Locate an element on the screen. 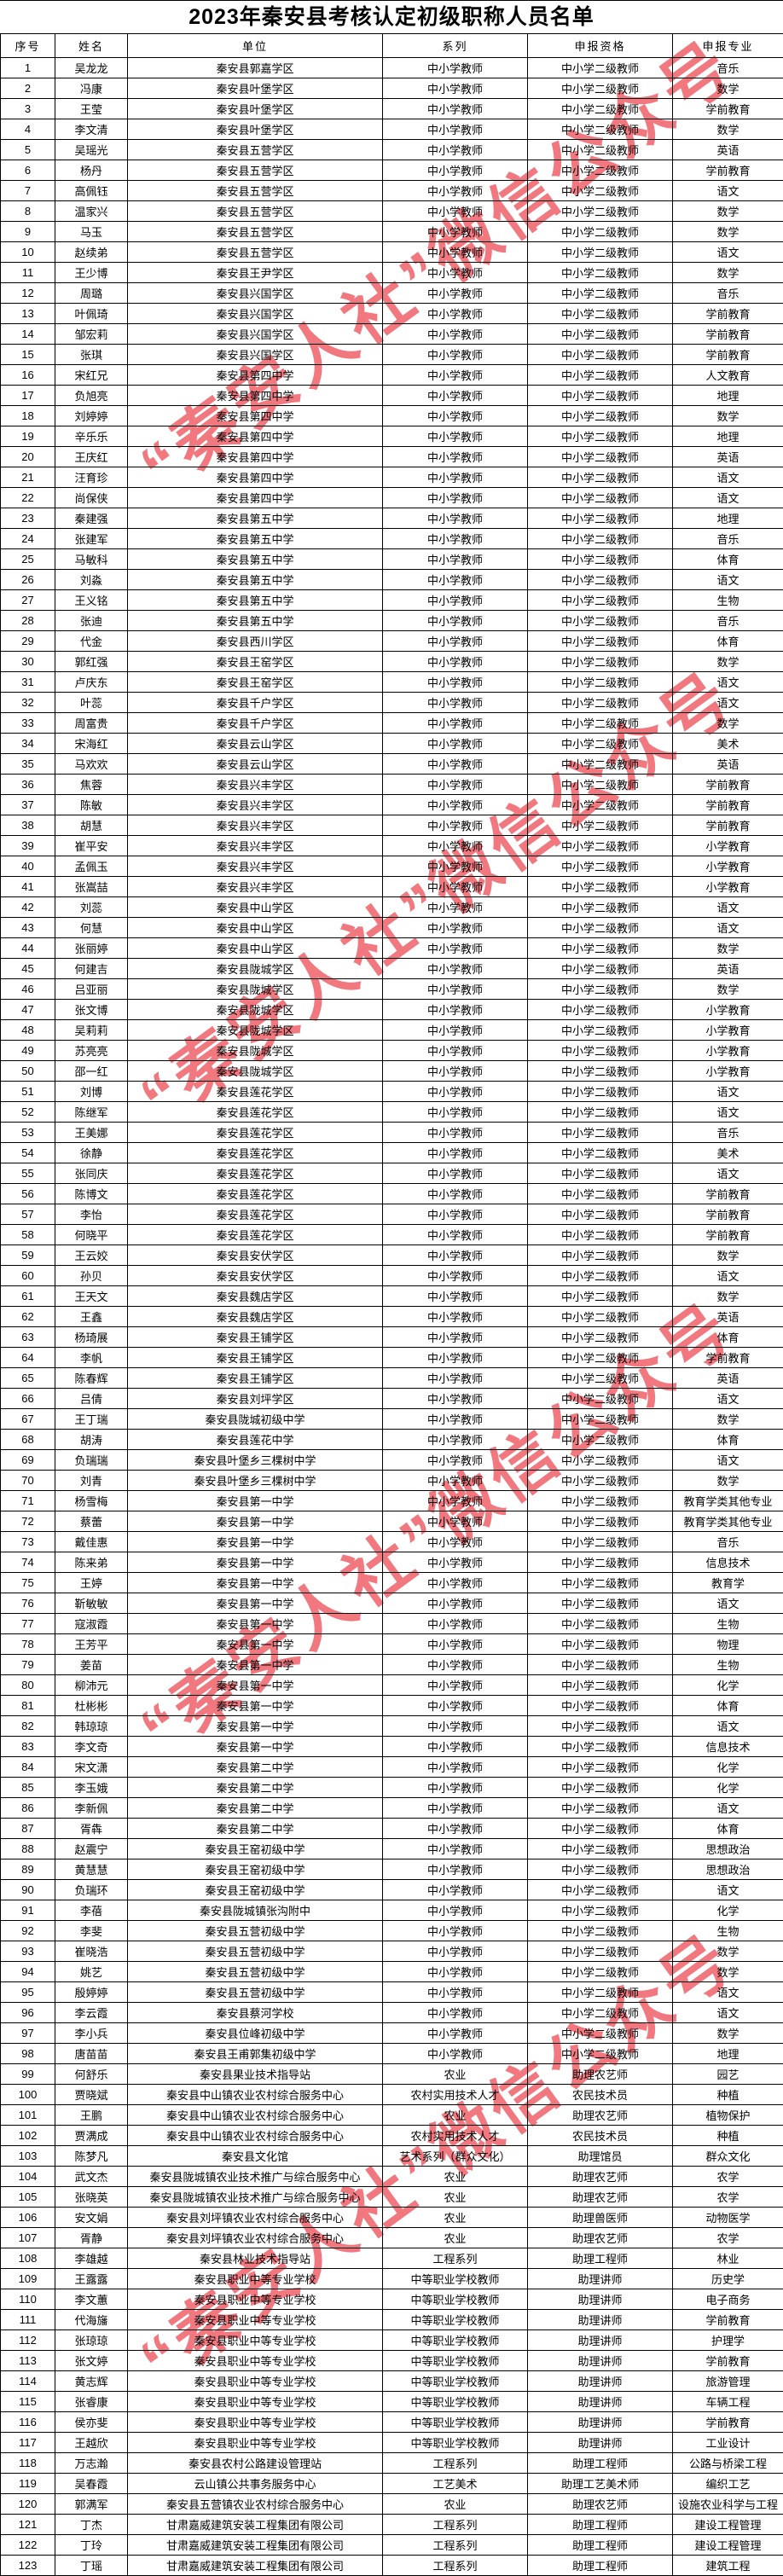 This screenshot has width=783, height=2576. cell-name: 胡慧 is located at coordinates (91, 825).